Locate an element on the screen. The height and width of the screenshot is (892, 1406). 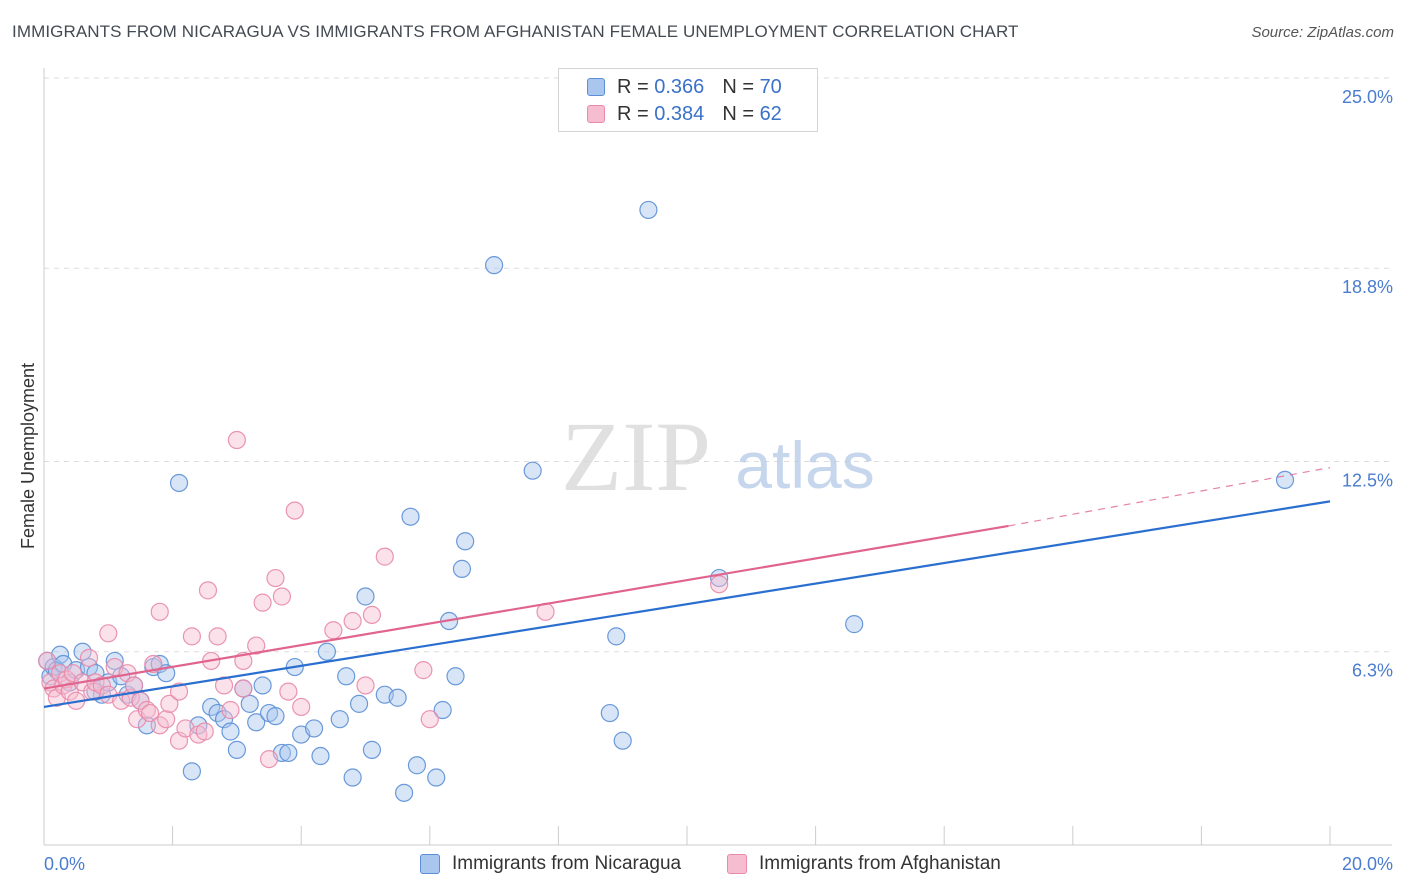
bottom-legend-label: Immigrants from Nicaragua is located at coordinates (567, 863).